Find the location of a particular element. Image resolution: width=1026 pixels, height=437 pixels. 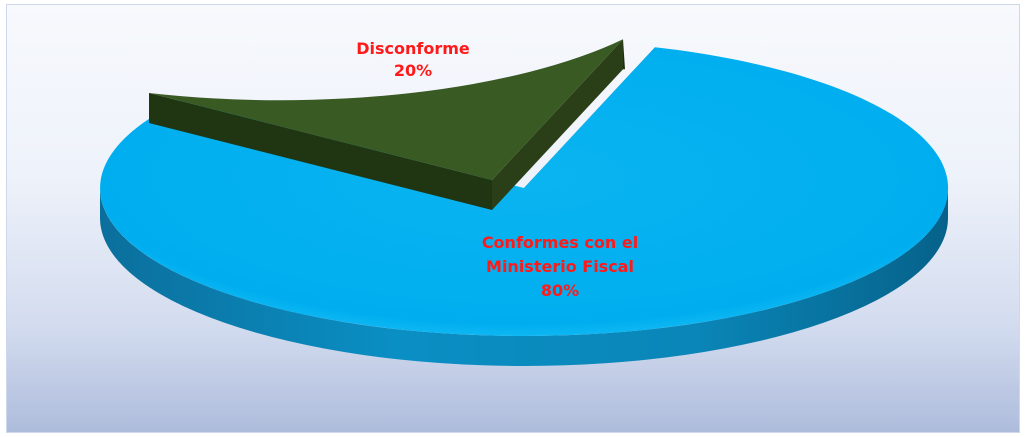

data-label-disconforme-percent: 20% is located at coordinates (413, 70).